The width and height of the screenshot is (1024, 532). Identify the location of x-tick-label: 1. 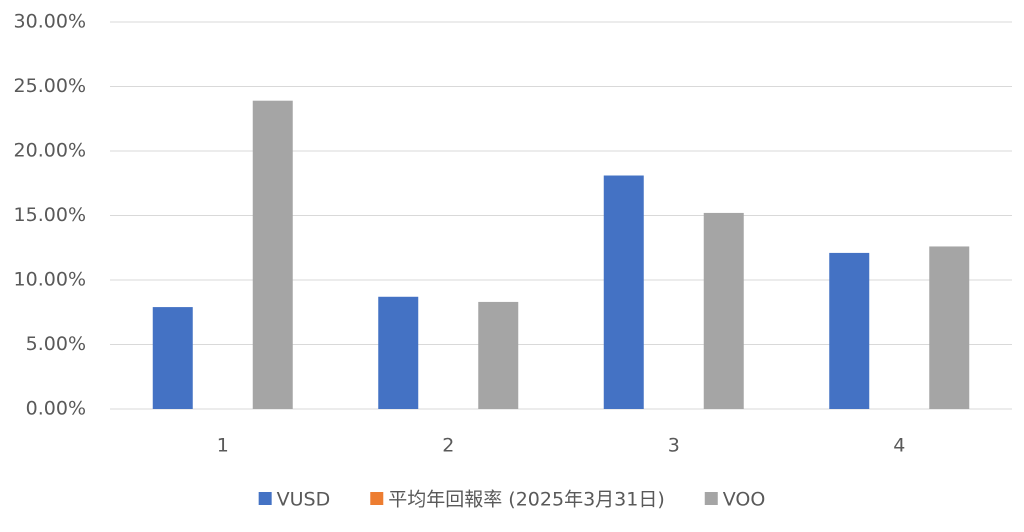
(223, 446).